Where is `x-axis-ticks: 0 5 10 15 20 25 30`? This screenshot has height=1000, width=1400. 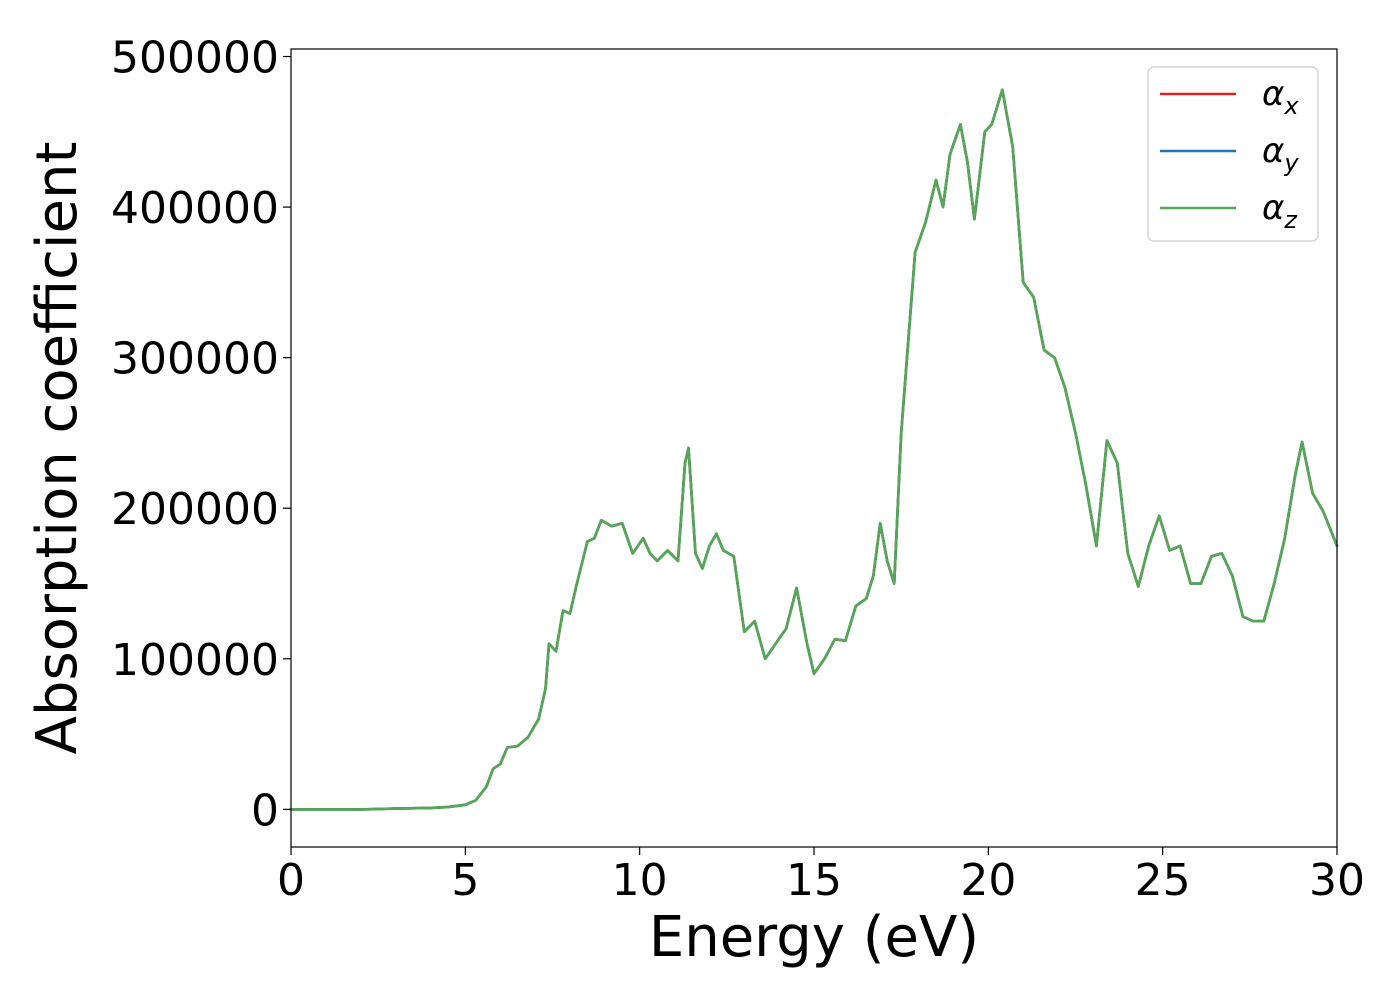
x-axis-ticks: 0 5 10 15 20 25 30 is located at coordinates (821, 876).